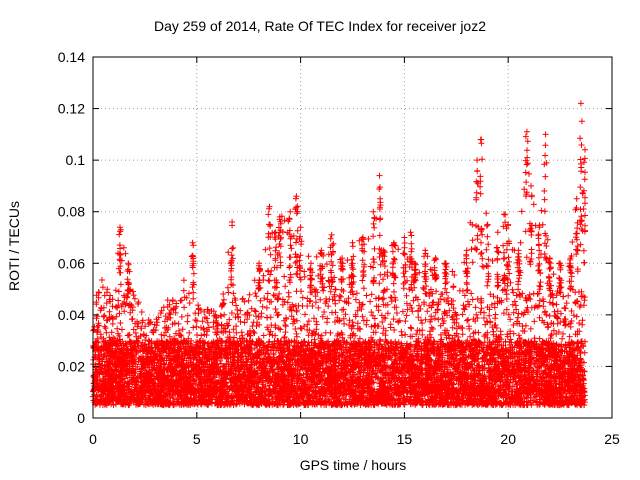 This screenshot has width=640, height=480. Describe the element at coordinates (71, 366) in the screenshot. I see `y-tick-label: 0.02` at that location.